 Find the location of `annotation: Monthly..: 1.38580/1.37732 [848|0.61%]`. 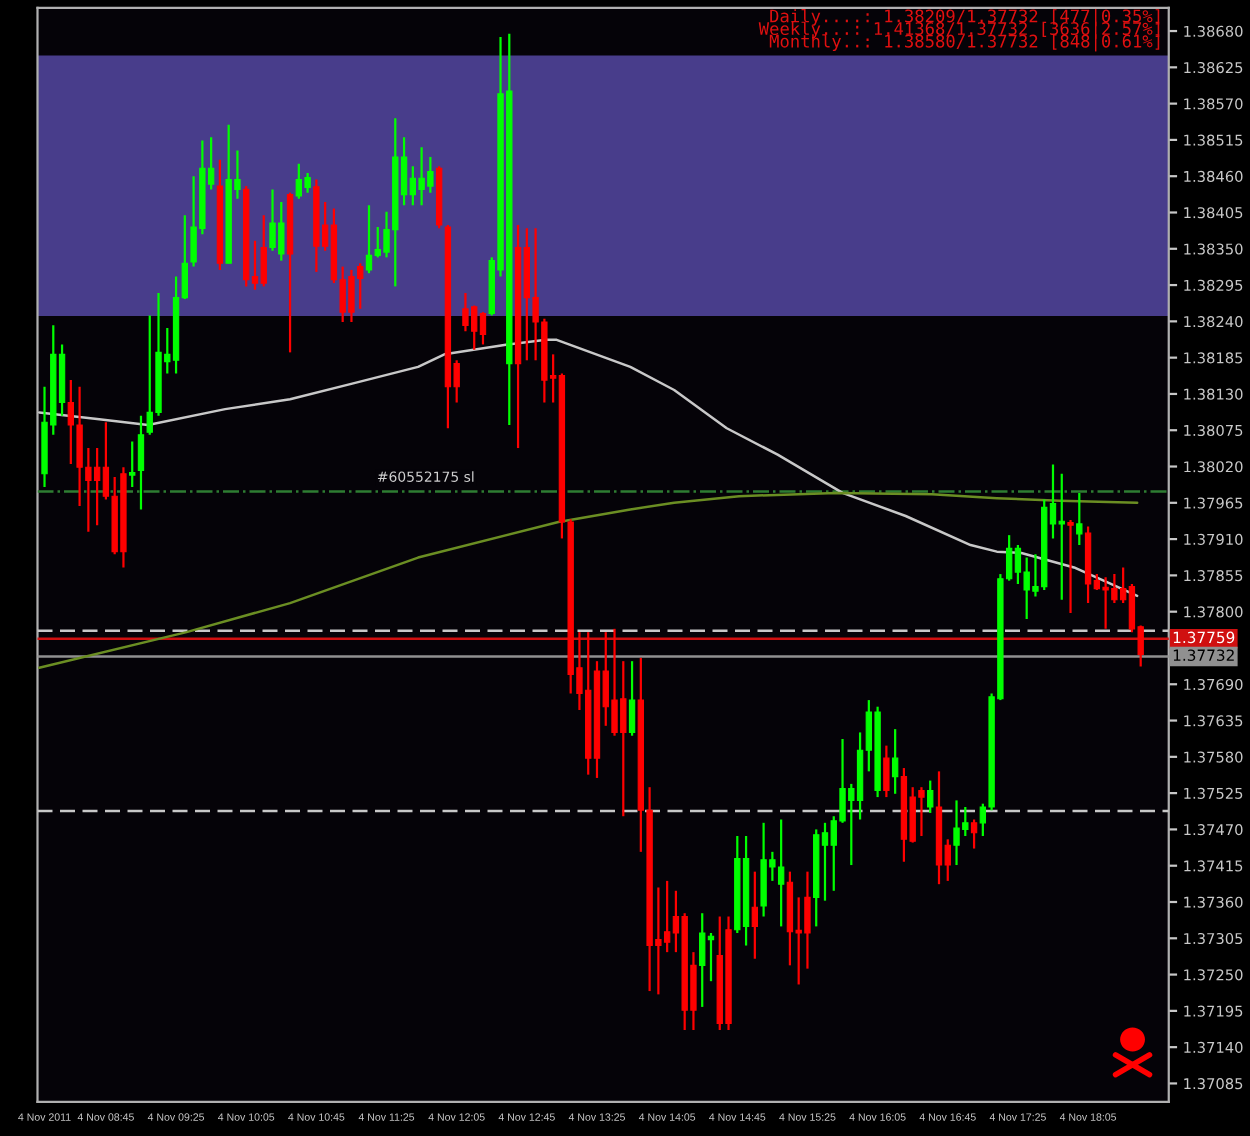

annotation: Monthly..: 1.38580/1.37732 [848|0.61%] is located at coordinates (964, 43).